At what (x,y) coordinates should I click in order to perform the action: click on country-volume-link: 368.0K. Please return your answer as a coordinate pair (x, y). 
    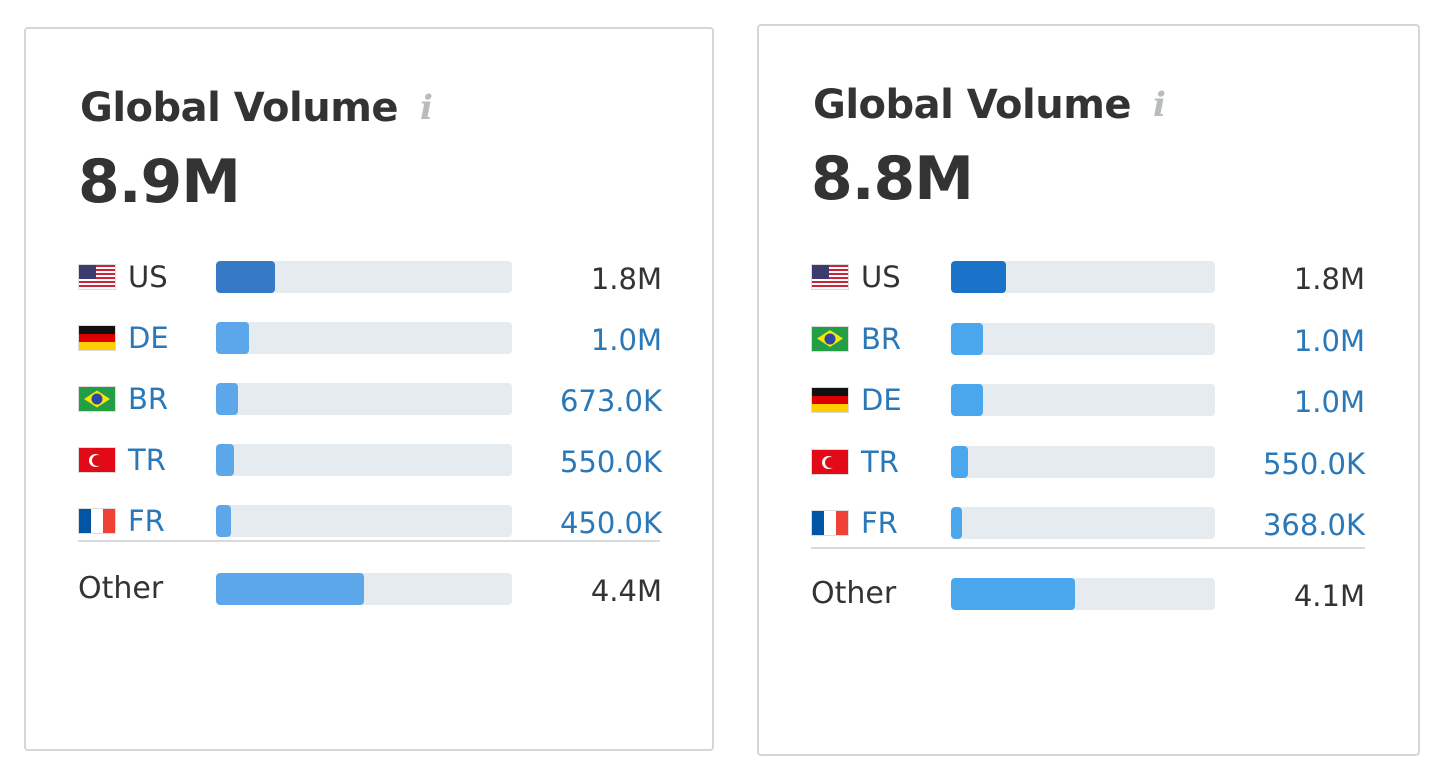
    Looking at the image, I should click on (1313, 525).